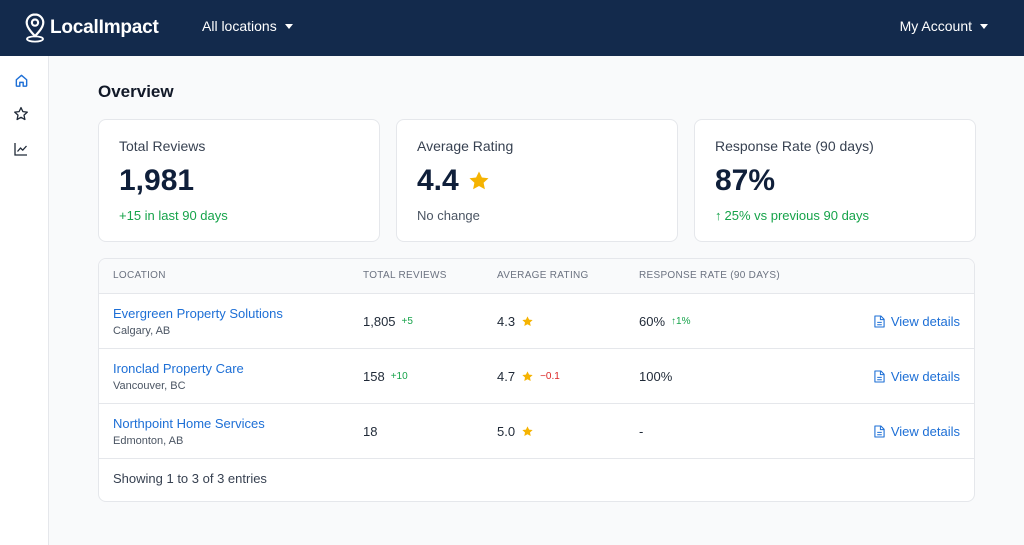 The height and width of the screenshot is (545, 1024). What do you see at coordinates (537, 180) in the screenshot?
I see `average-rating-card: Average Rating 4.4 No change` at bounding box center [537, 180].